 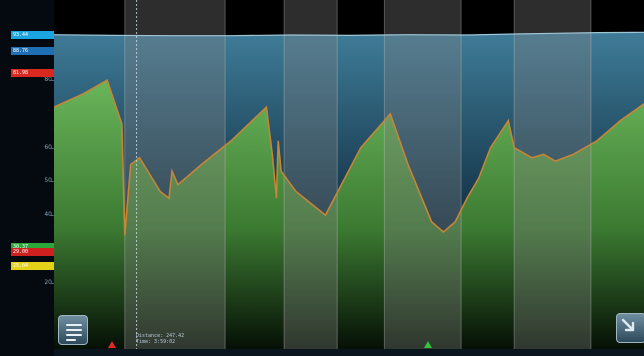 What do you see at coordinates (32, 252) in the screenshot?
I see `value-marker: 29.00` at bounding box center [32, 252].